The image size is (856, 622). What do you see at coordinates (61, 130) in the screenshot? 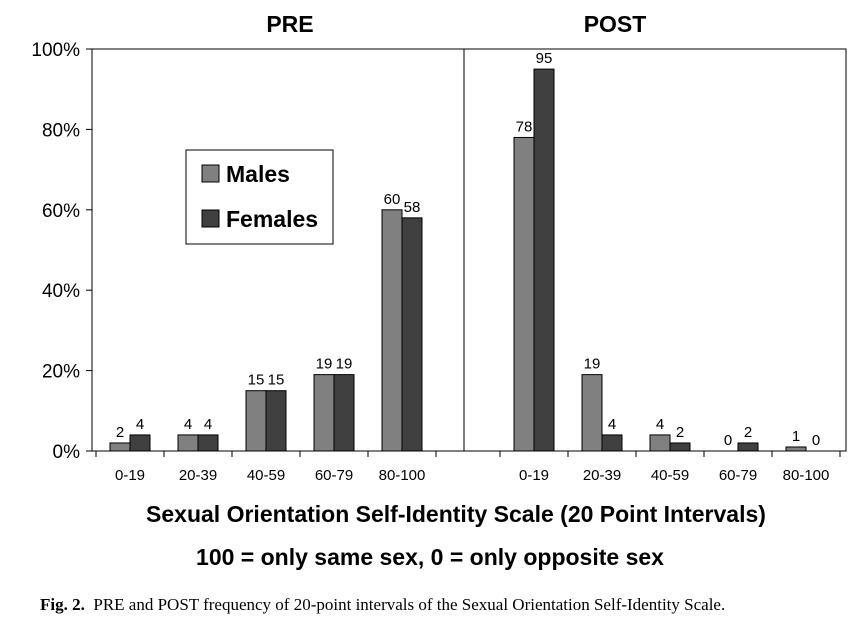
I see `y-tick-label: 80%` at bounding box center [61, 130].